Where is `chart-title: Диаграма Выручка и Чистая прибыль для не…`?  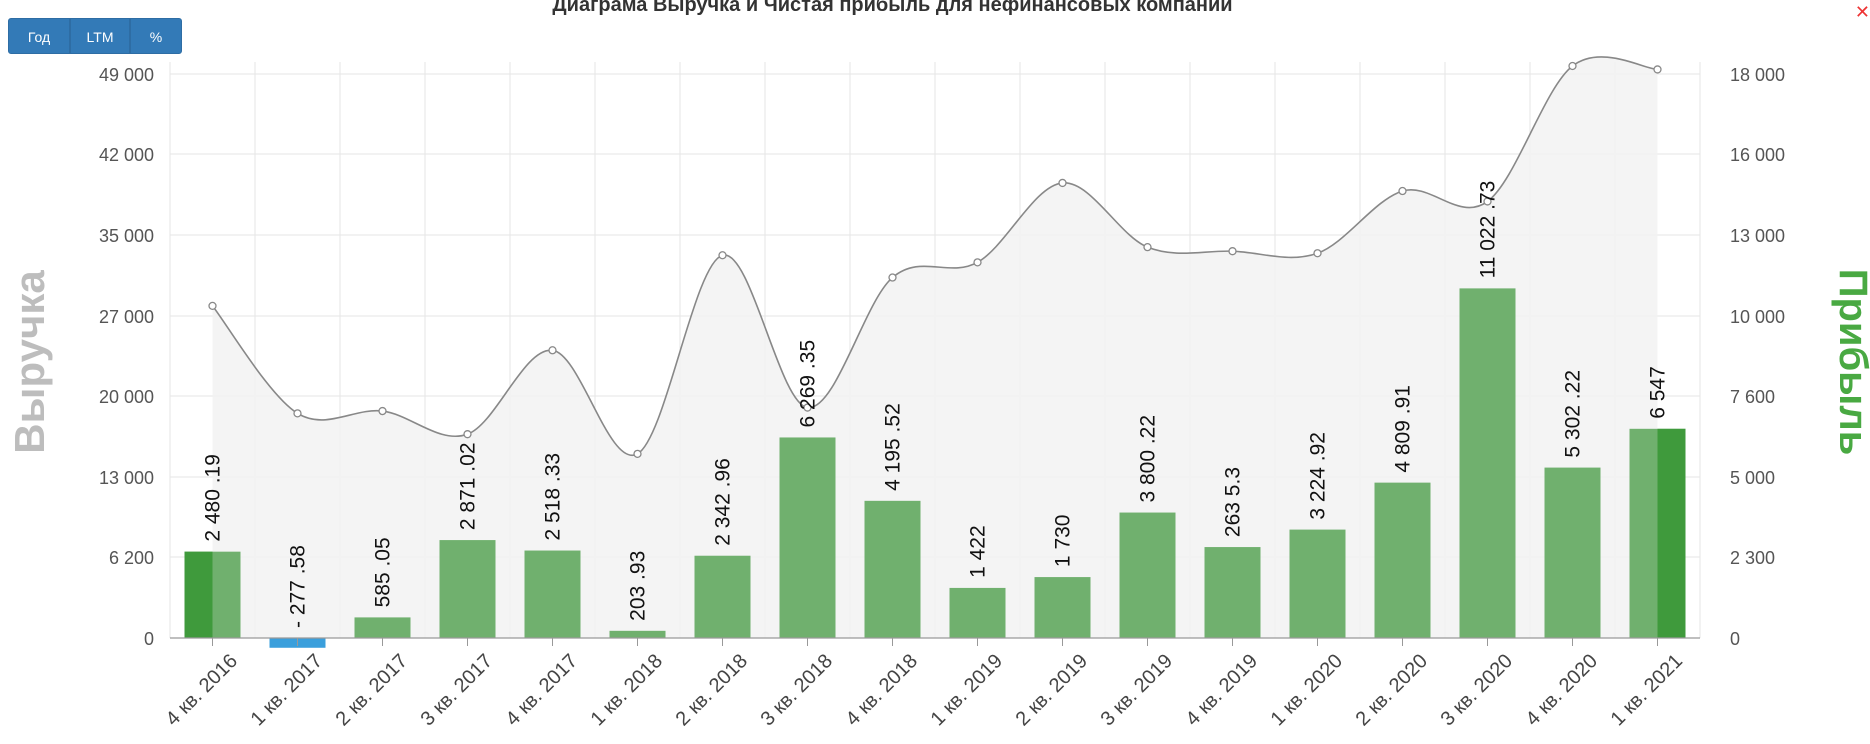
chart-title: Диаграма Выручка и Чистая прибыль для не… is located at coordinates (892, 8).